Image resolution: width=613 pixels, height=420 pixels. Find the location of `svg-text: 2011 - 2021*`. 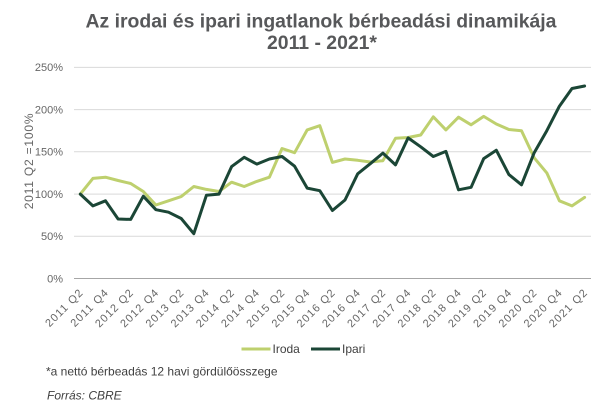

svg-text: 2011 - 2021* is located at coordinates (322, 43).